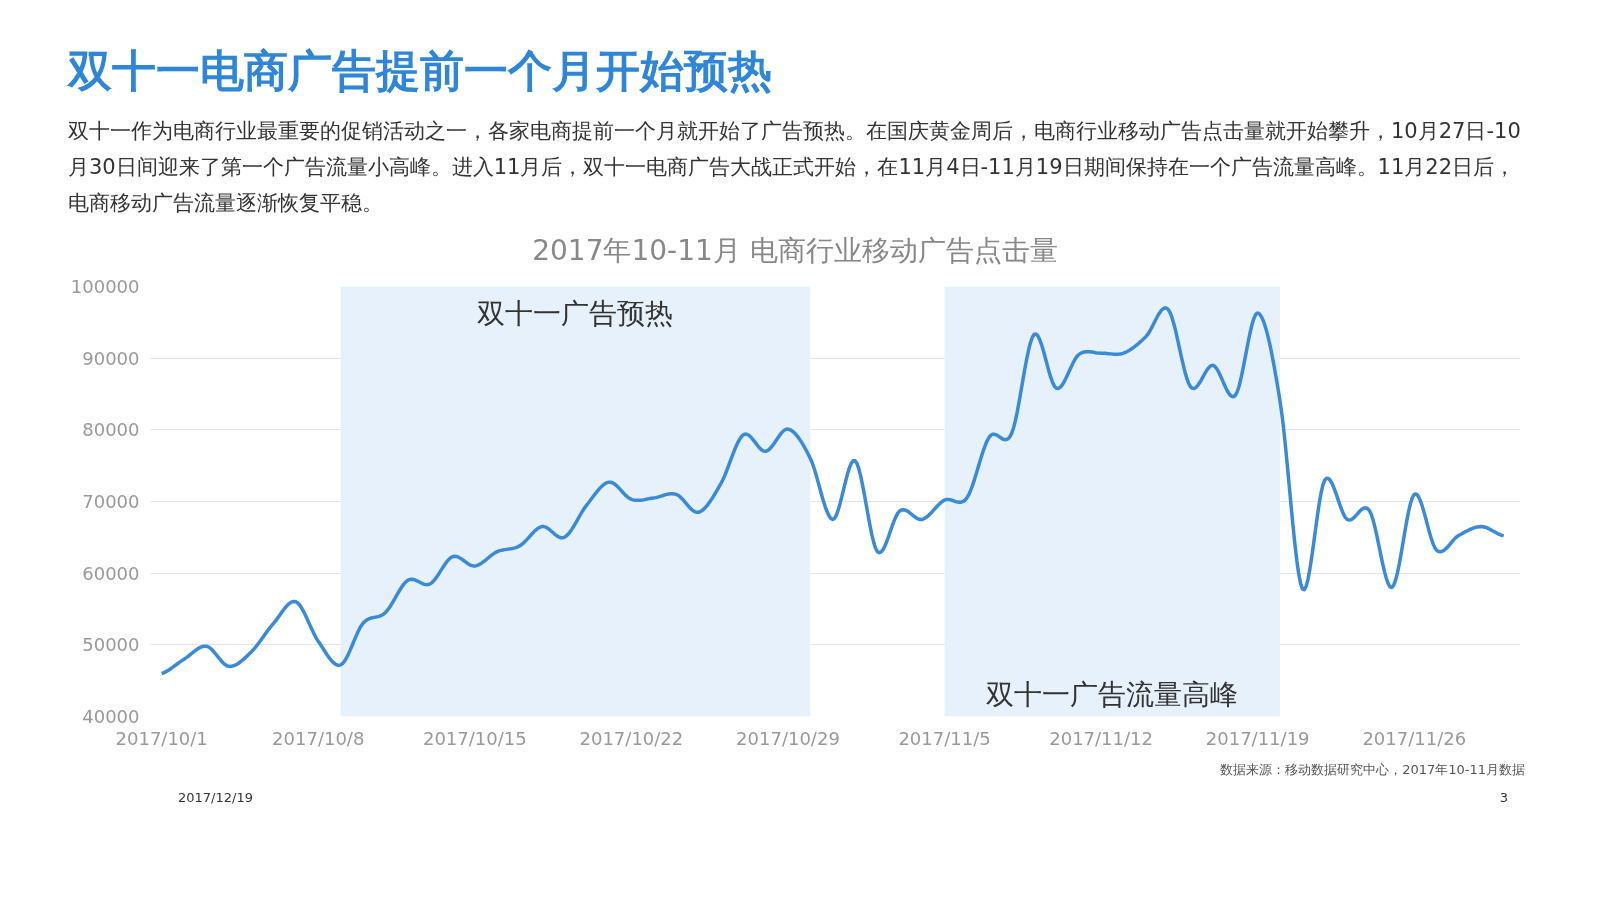 The width and height of the screenshot is (1600, 900). I want to click on x-tick-label: 2017/10/15, so click(474, 738).